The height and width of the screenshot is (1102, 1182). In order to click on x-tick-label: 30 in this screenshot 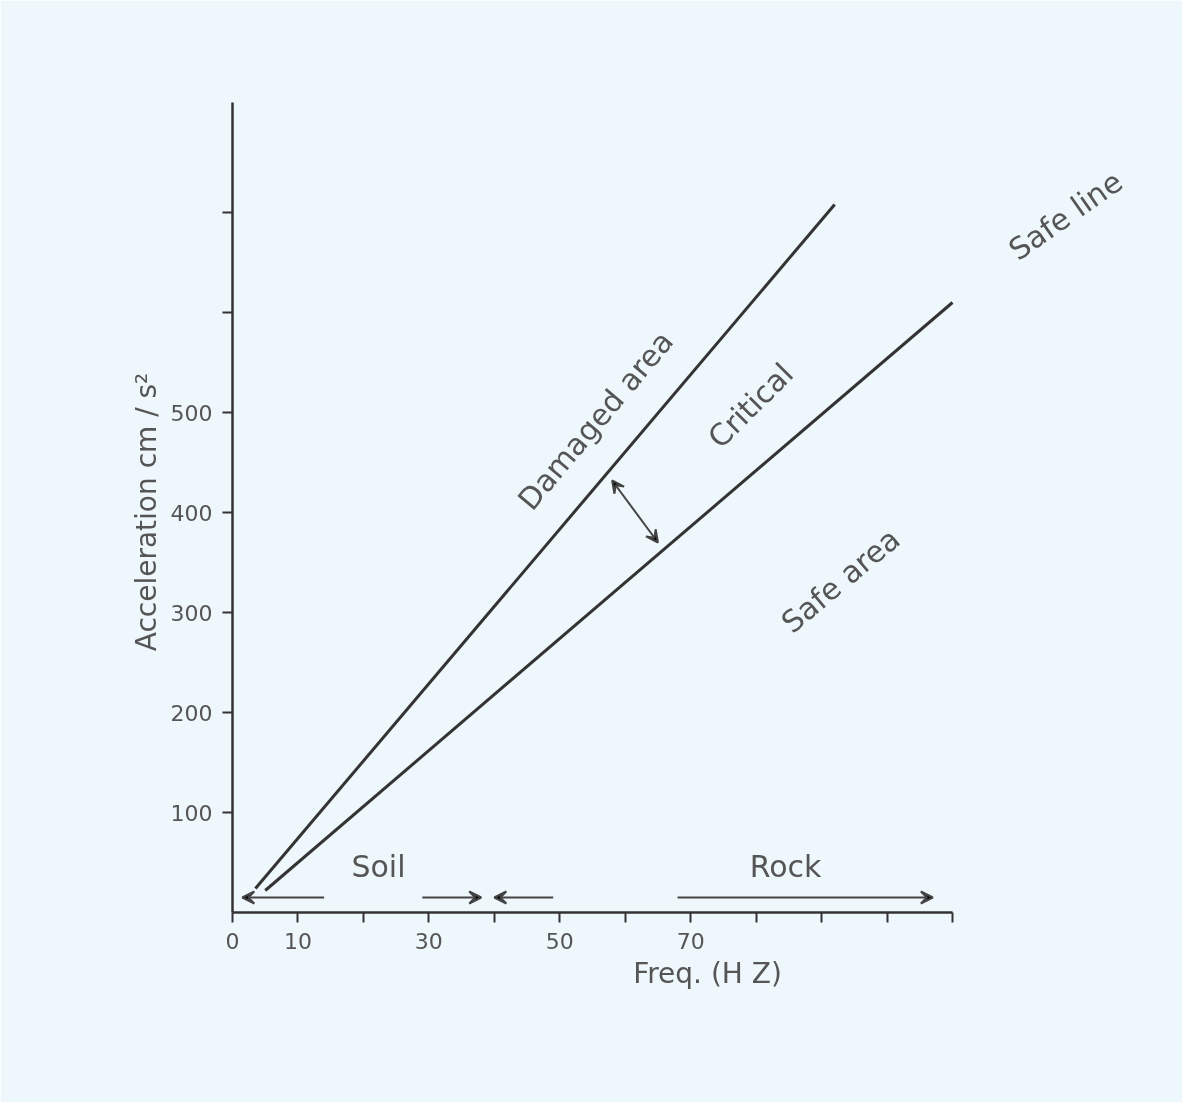, I will do `click(428, 941)`.